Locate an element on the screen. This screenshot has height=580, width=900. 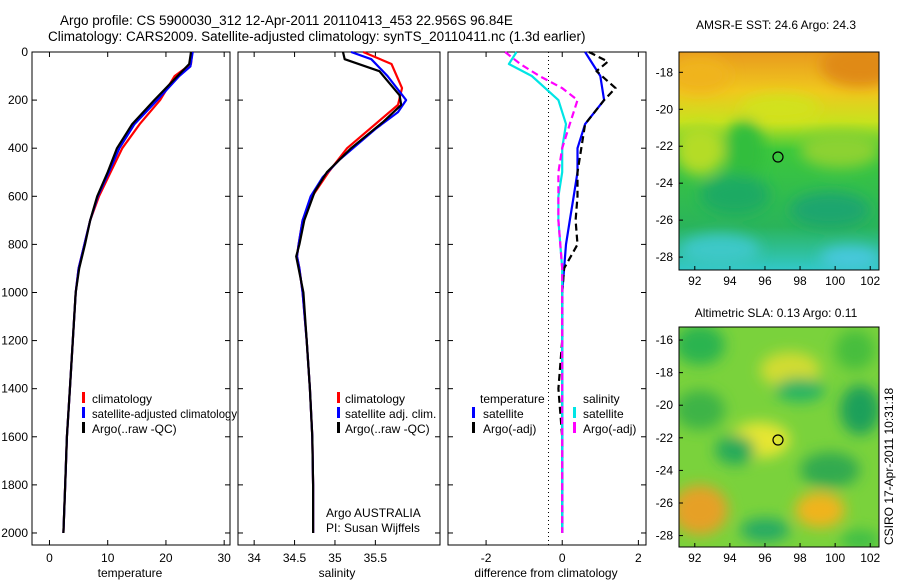
difference-lines is located at coordinates (560, 292).